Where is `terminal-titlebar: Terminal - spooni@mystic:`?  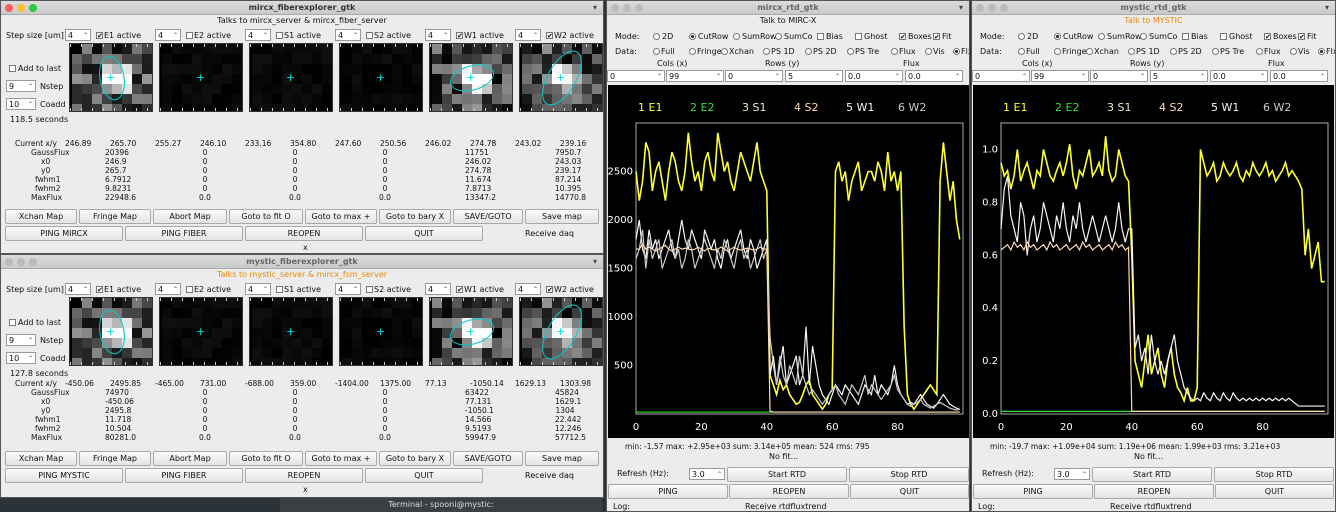 terminal-titlebar: Terminal - spooni@mystic: is located at coordinates (441, 504).